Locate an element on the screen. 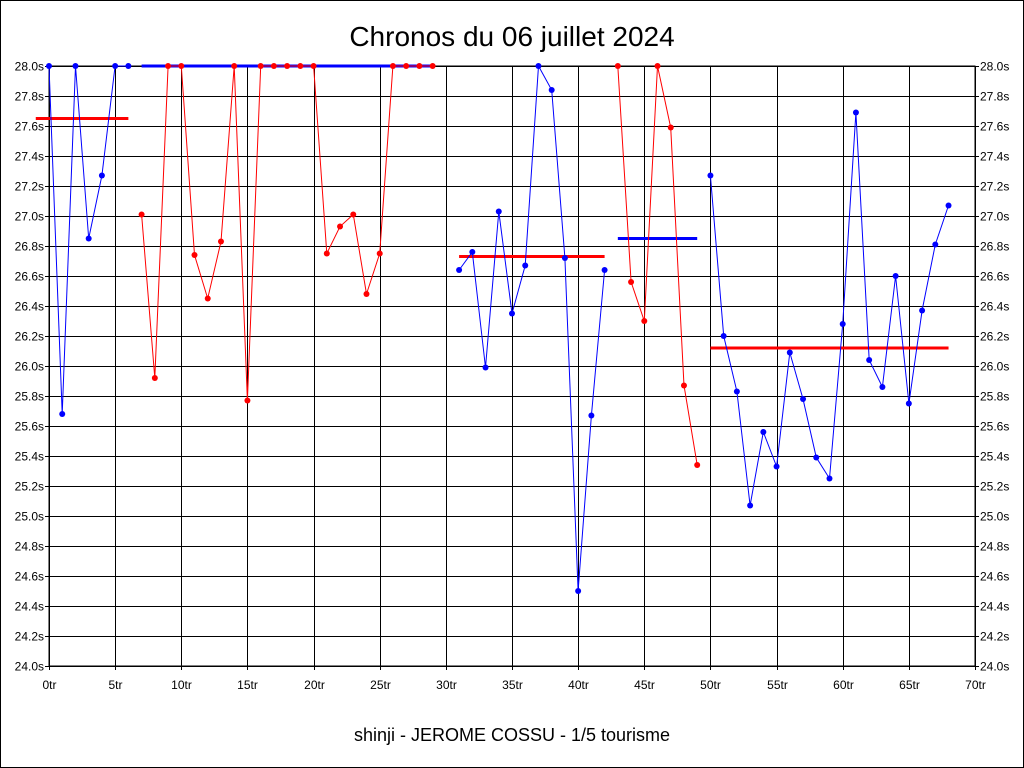  y-tick-label-left: 28.0s is located at coordinates (29, 67).